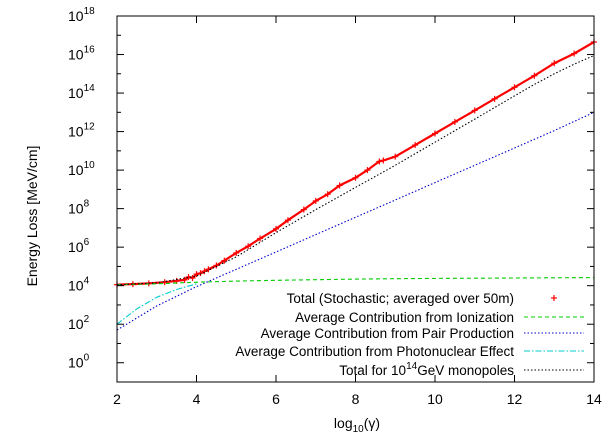 Image resolution: width=602 pixels, height=436 pixels. What do you see at coordinates (359, 429) in the screenshot?
I see `x-axis-title-sub: 10` at bounding box center [359, 429].